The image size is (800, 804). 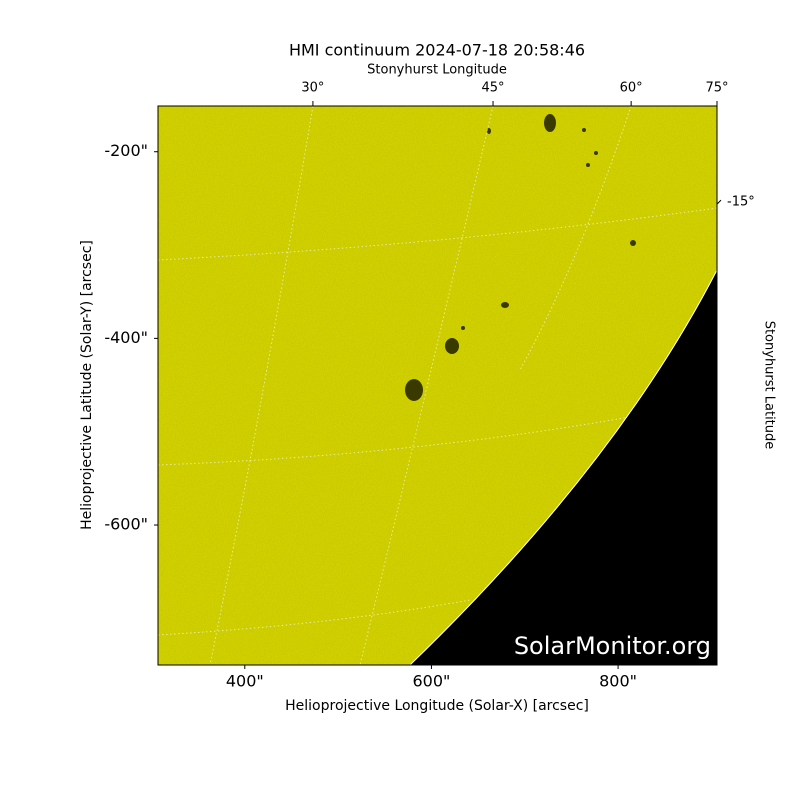 What do you see at coordinates (493, 88) in the screenshot?
I see `top-tick-label: 45°` at bounding box center [493, 88].